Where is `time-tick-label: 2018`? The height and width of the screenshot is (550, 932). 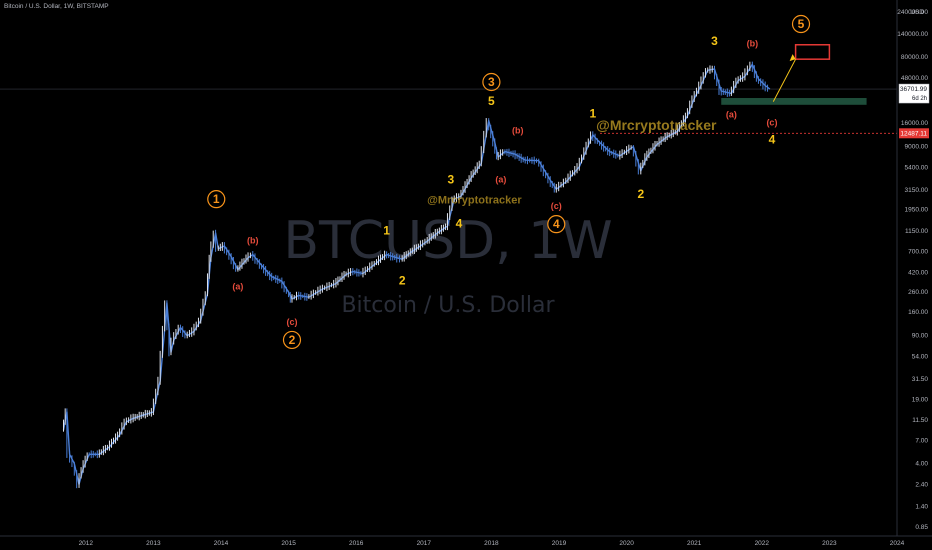
time-tick-label: 2018 is located at coordinates (491, 543).